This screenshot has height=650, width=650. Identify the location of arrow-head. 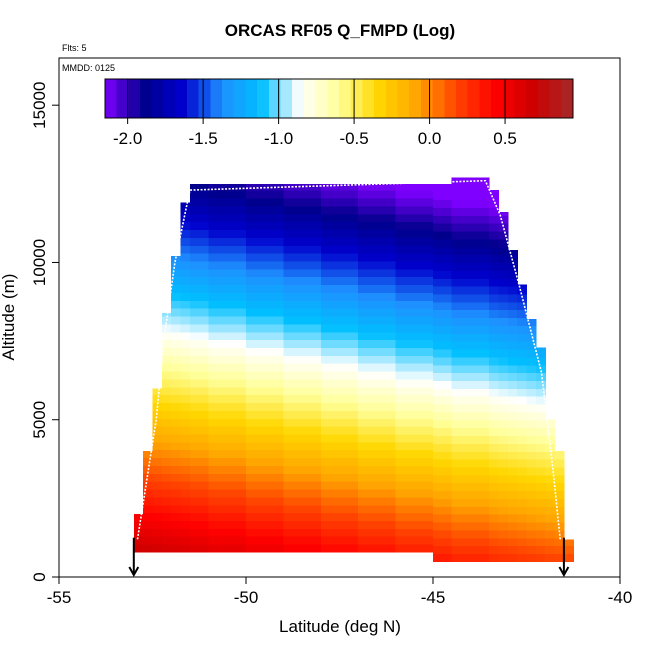
(564, 572).